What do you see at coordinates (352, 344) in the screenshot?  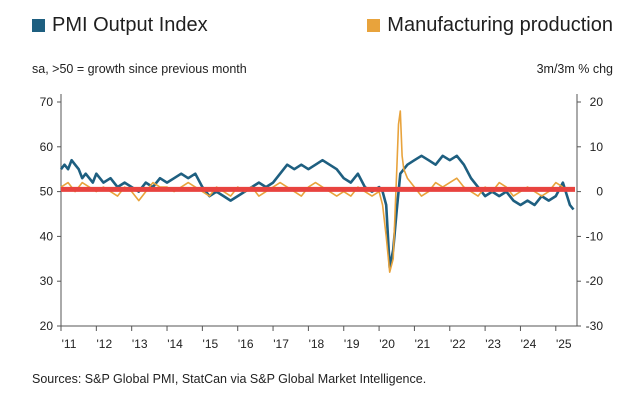 I see `x-tick-label: '19` at bounding box center [352, 344].